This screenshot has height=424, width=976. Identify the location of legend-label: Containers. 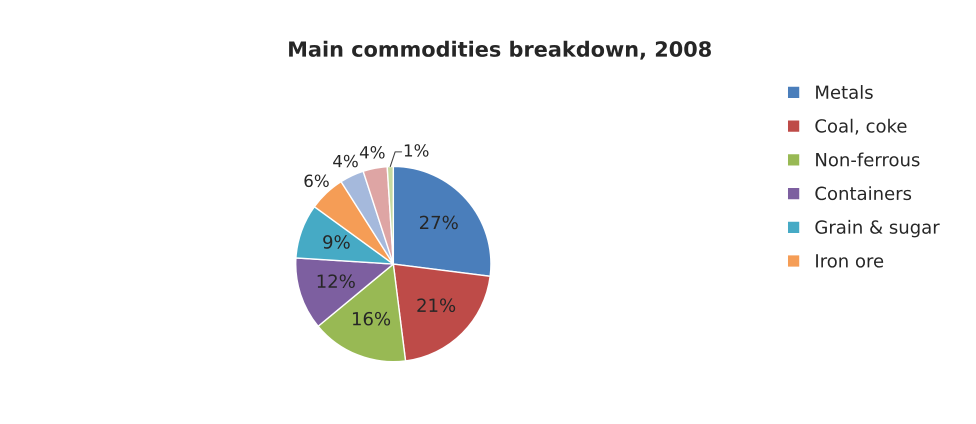
(863, 193).